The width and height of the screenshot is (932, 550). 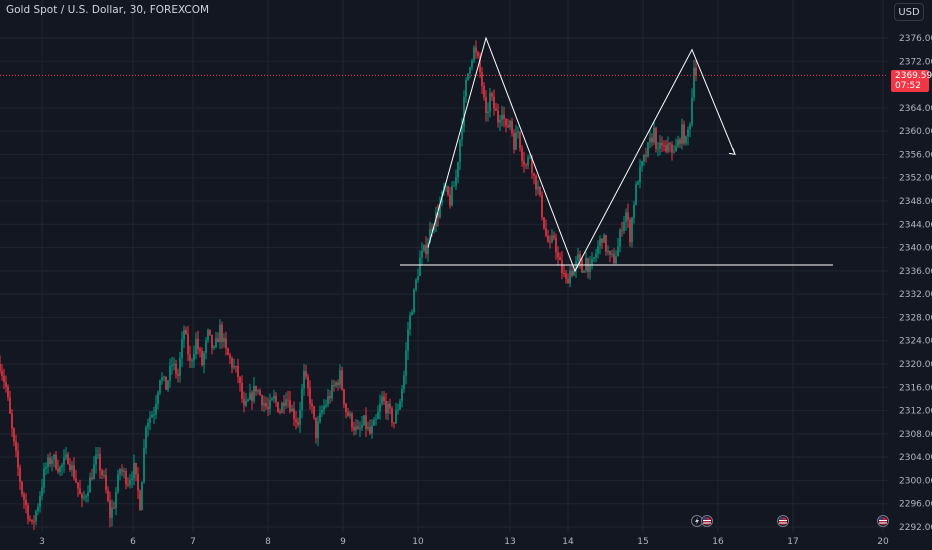 What do you see at coordinates (915, 505) in the screenshot?
I see `y-tick-label: 2296.00` at bounding box center [915, 505].